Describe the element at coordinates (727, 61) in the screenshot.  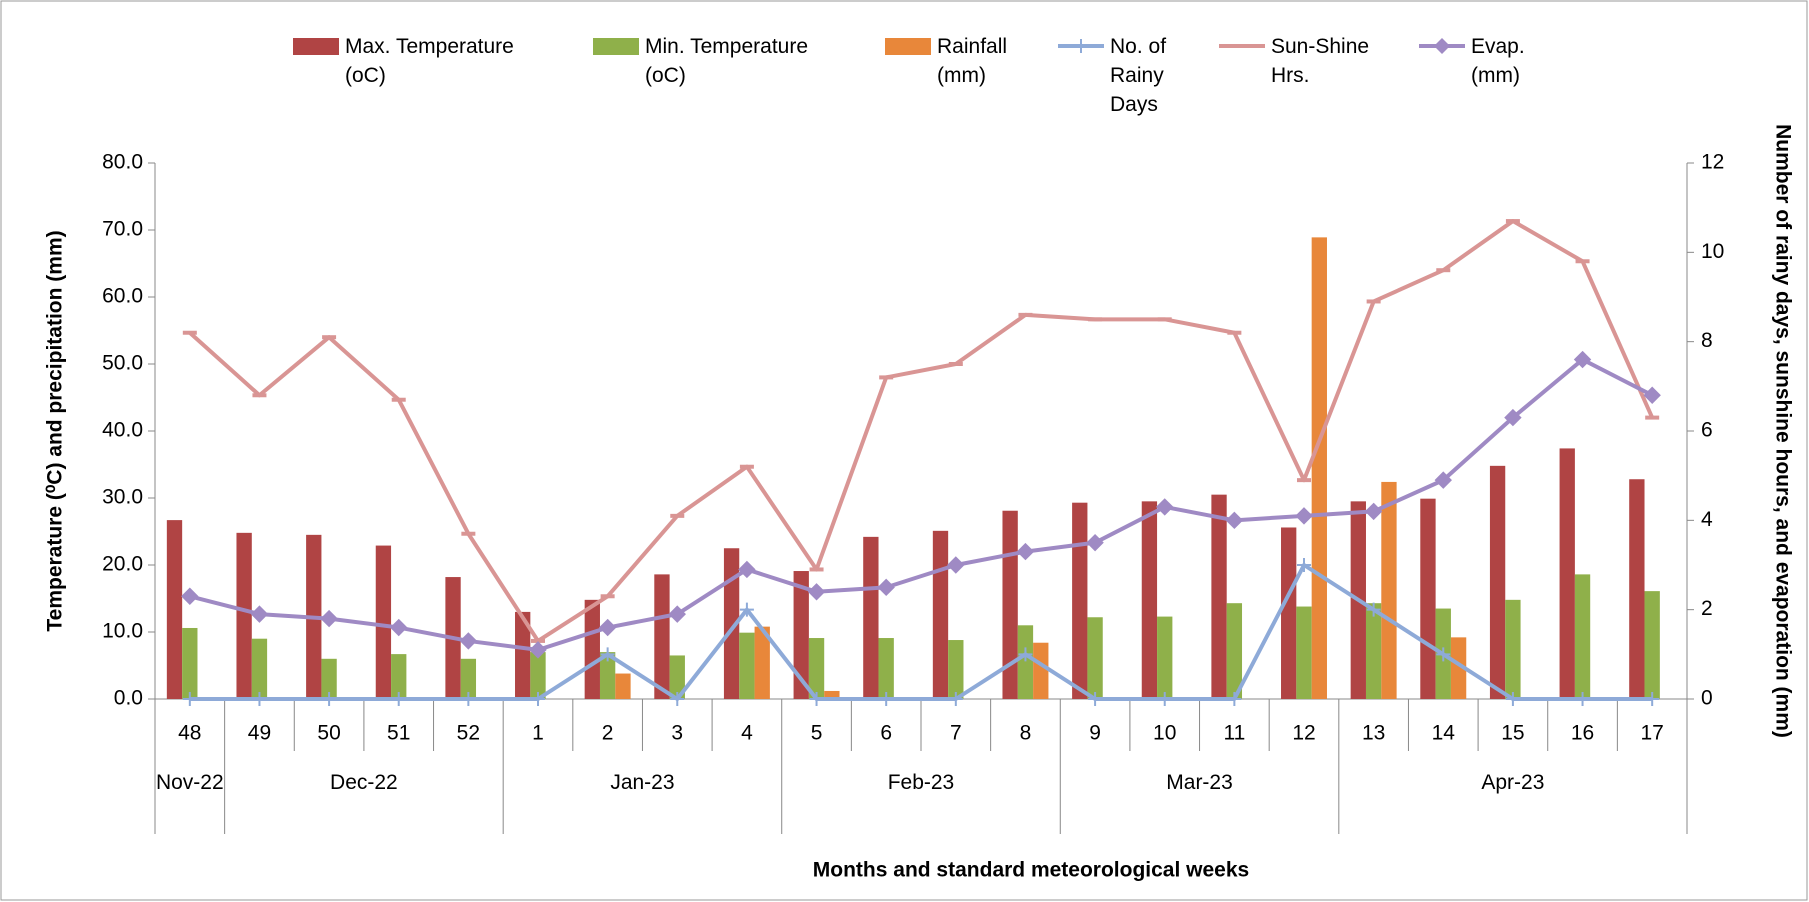
I see `legend-label: Min. Temperature (oC)` at that location.